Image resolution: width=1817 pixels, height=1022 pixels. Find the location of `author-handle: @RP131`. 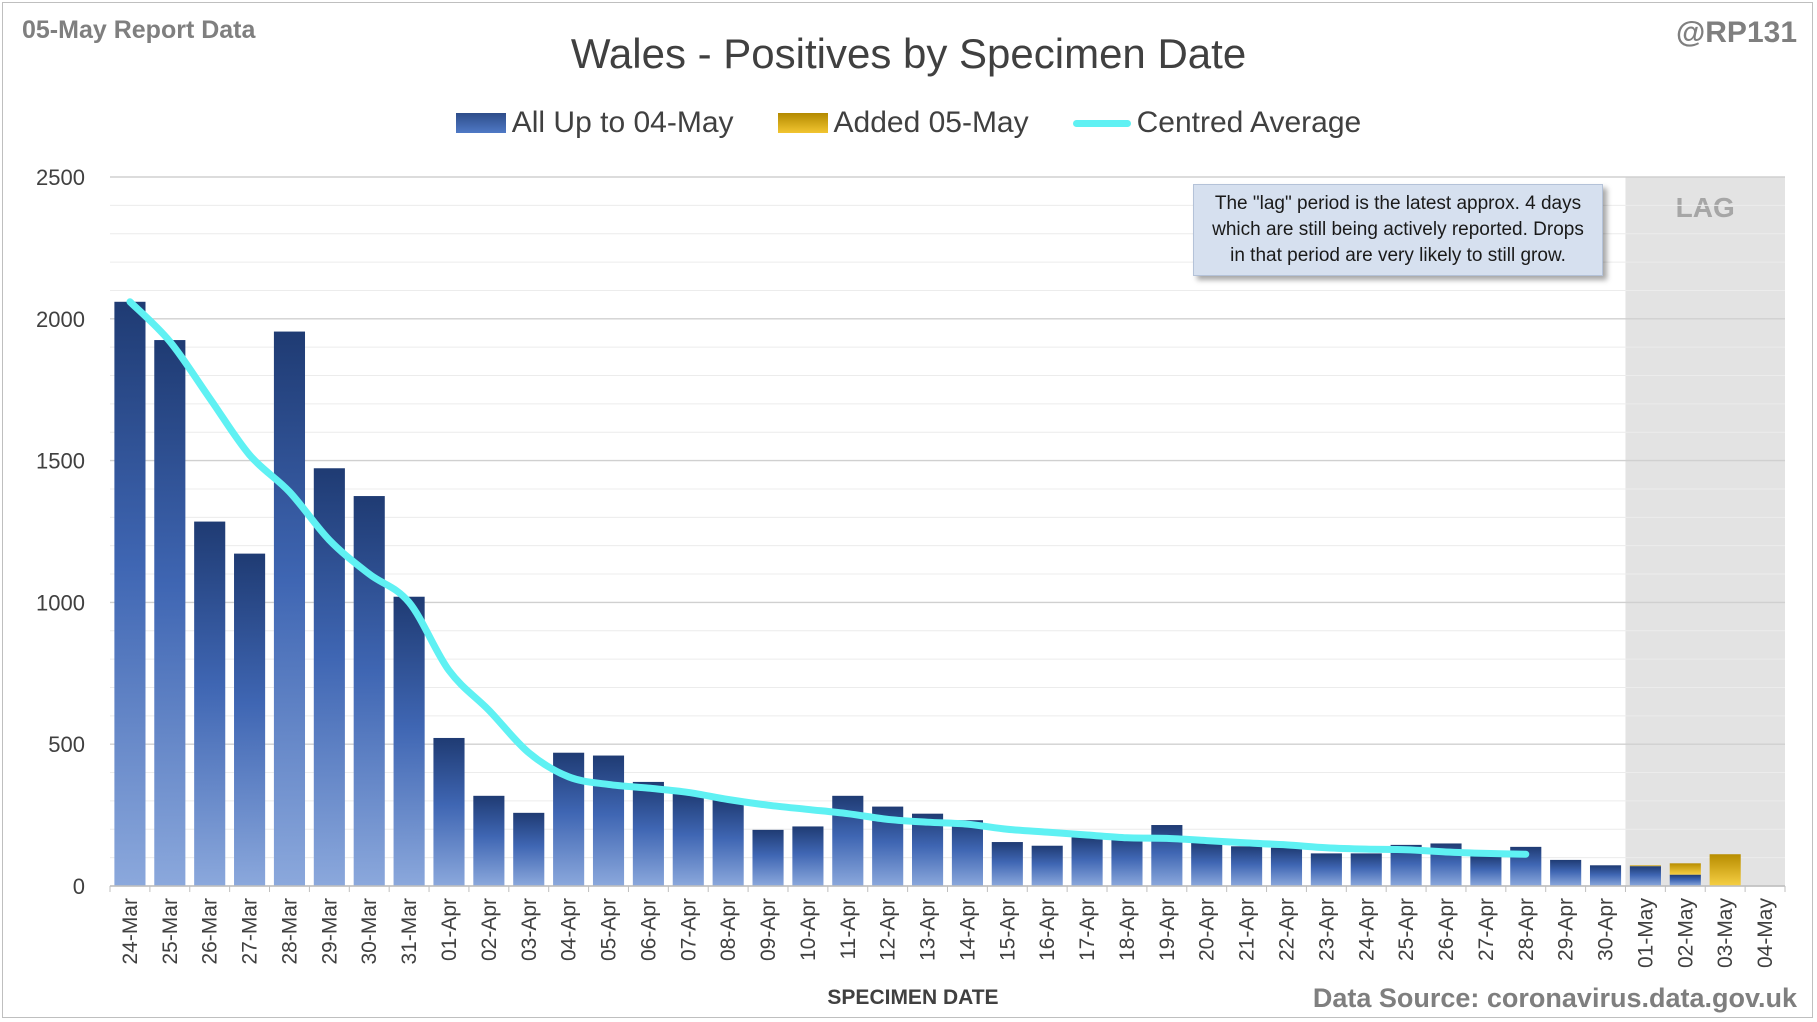

author-handle: @RP131 is located at coordinates (1736, 32).